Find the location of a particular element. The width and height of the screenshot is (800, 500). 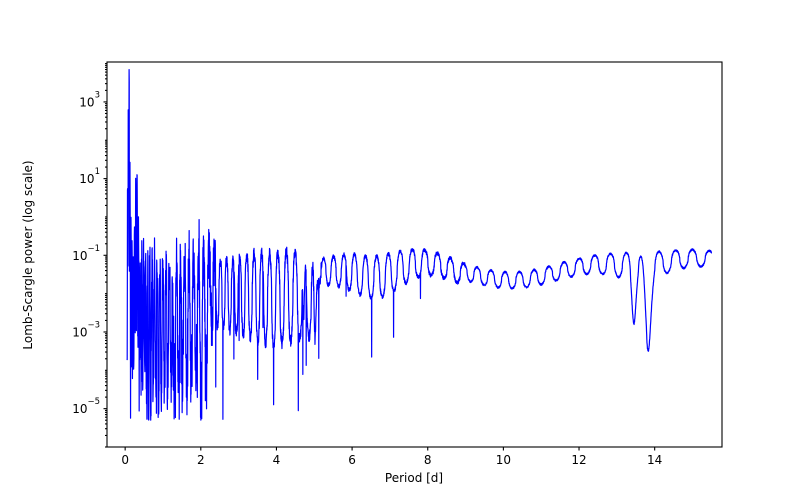

y-tick-label: 10⁻¹ is located at coordinates (86, 253).